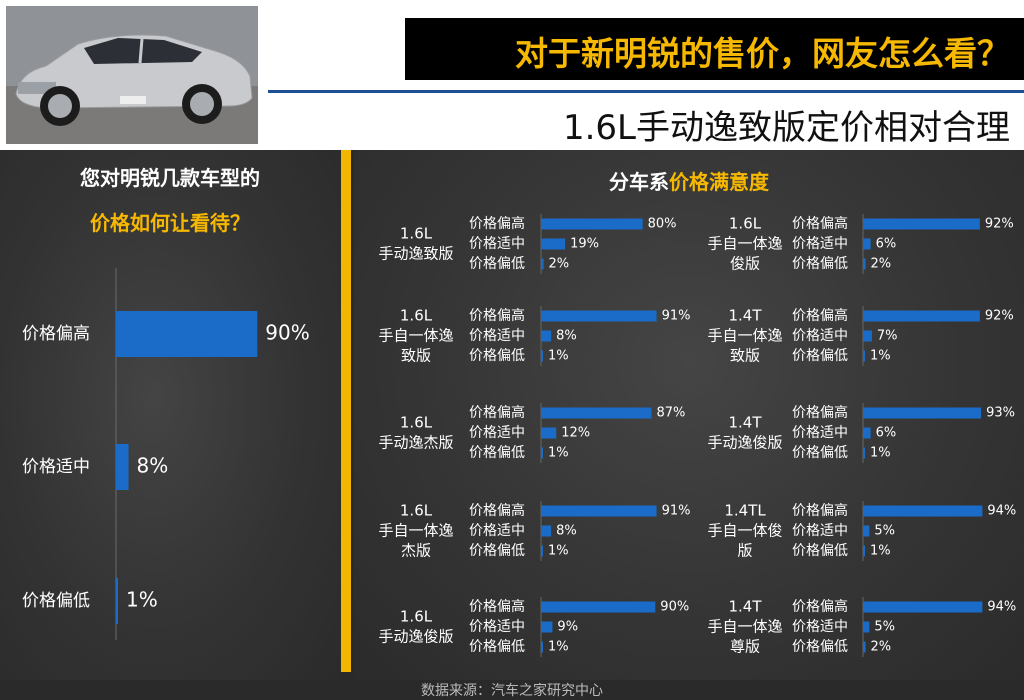 The width and height of the screenshot is (1024, 700). I want to click on series-name-label: 俊版, so click(745, 264).